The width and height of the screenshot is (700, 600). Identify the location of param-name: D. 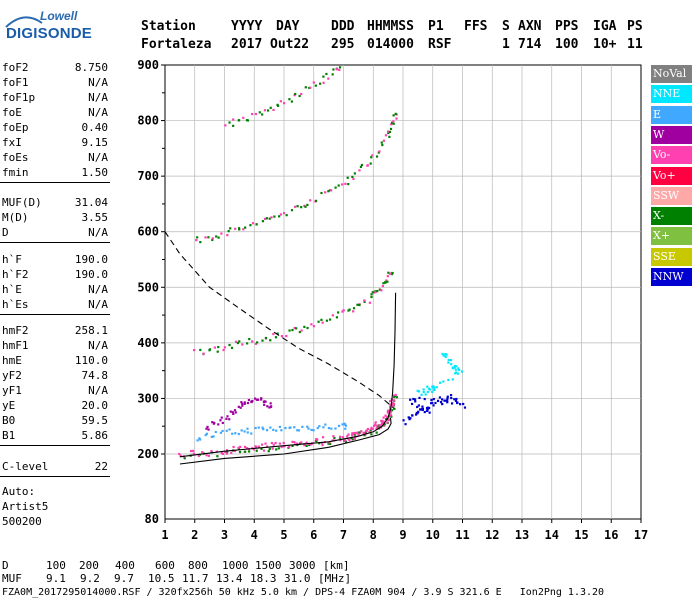
(5, 232).